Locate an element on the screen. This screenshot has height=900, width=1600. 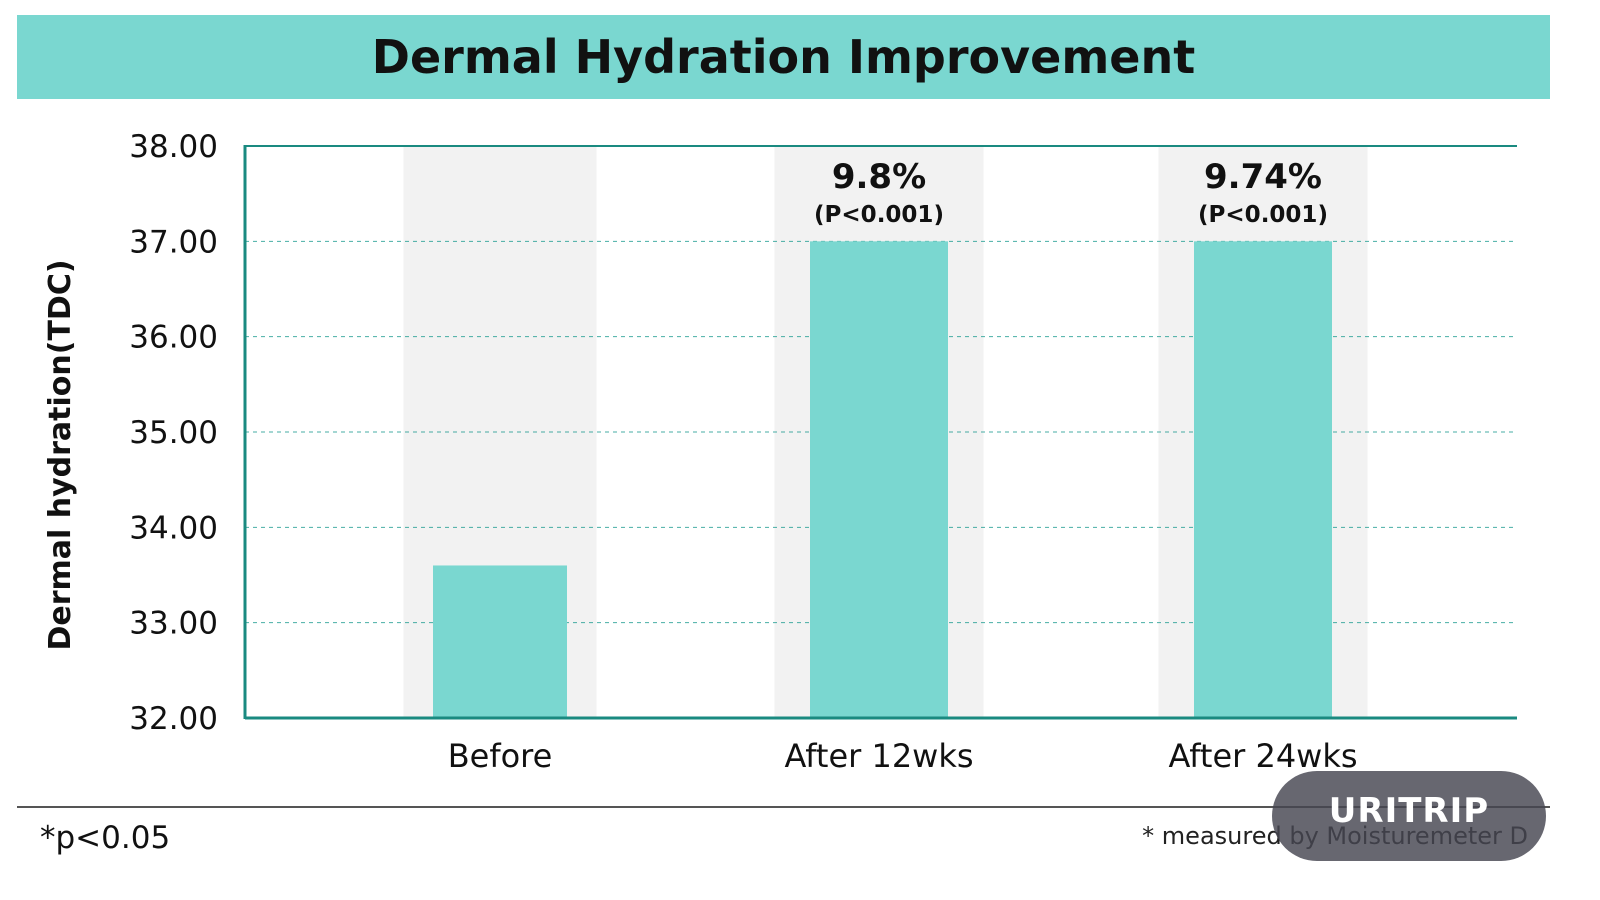
watermark-text: URITRIP is located at coordinates (1409, 811).